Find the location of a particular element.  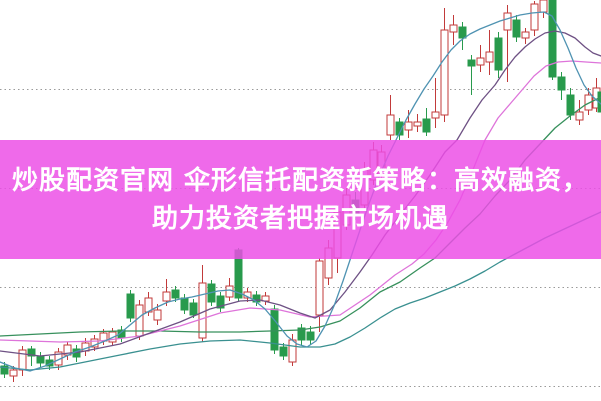

banner-text-line2: 助力投资者把握市场机遇 is located at coordinates (300, 218).